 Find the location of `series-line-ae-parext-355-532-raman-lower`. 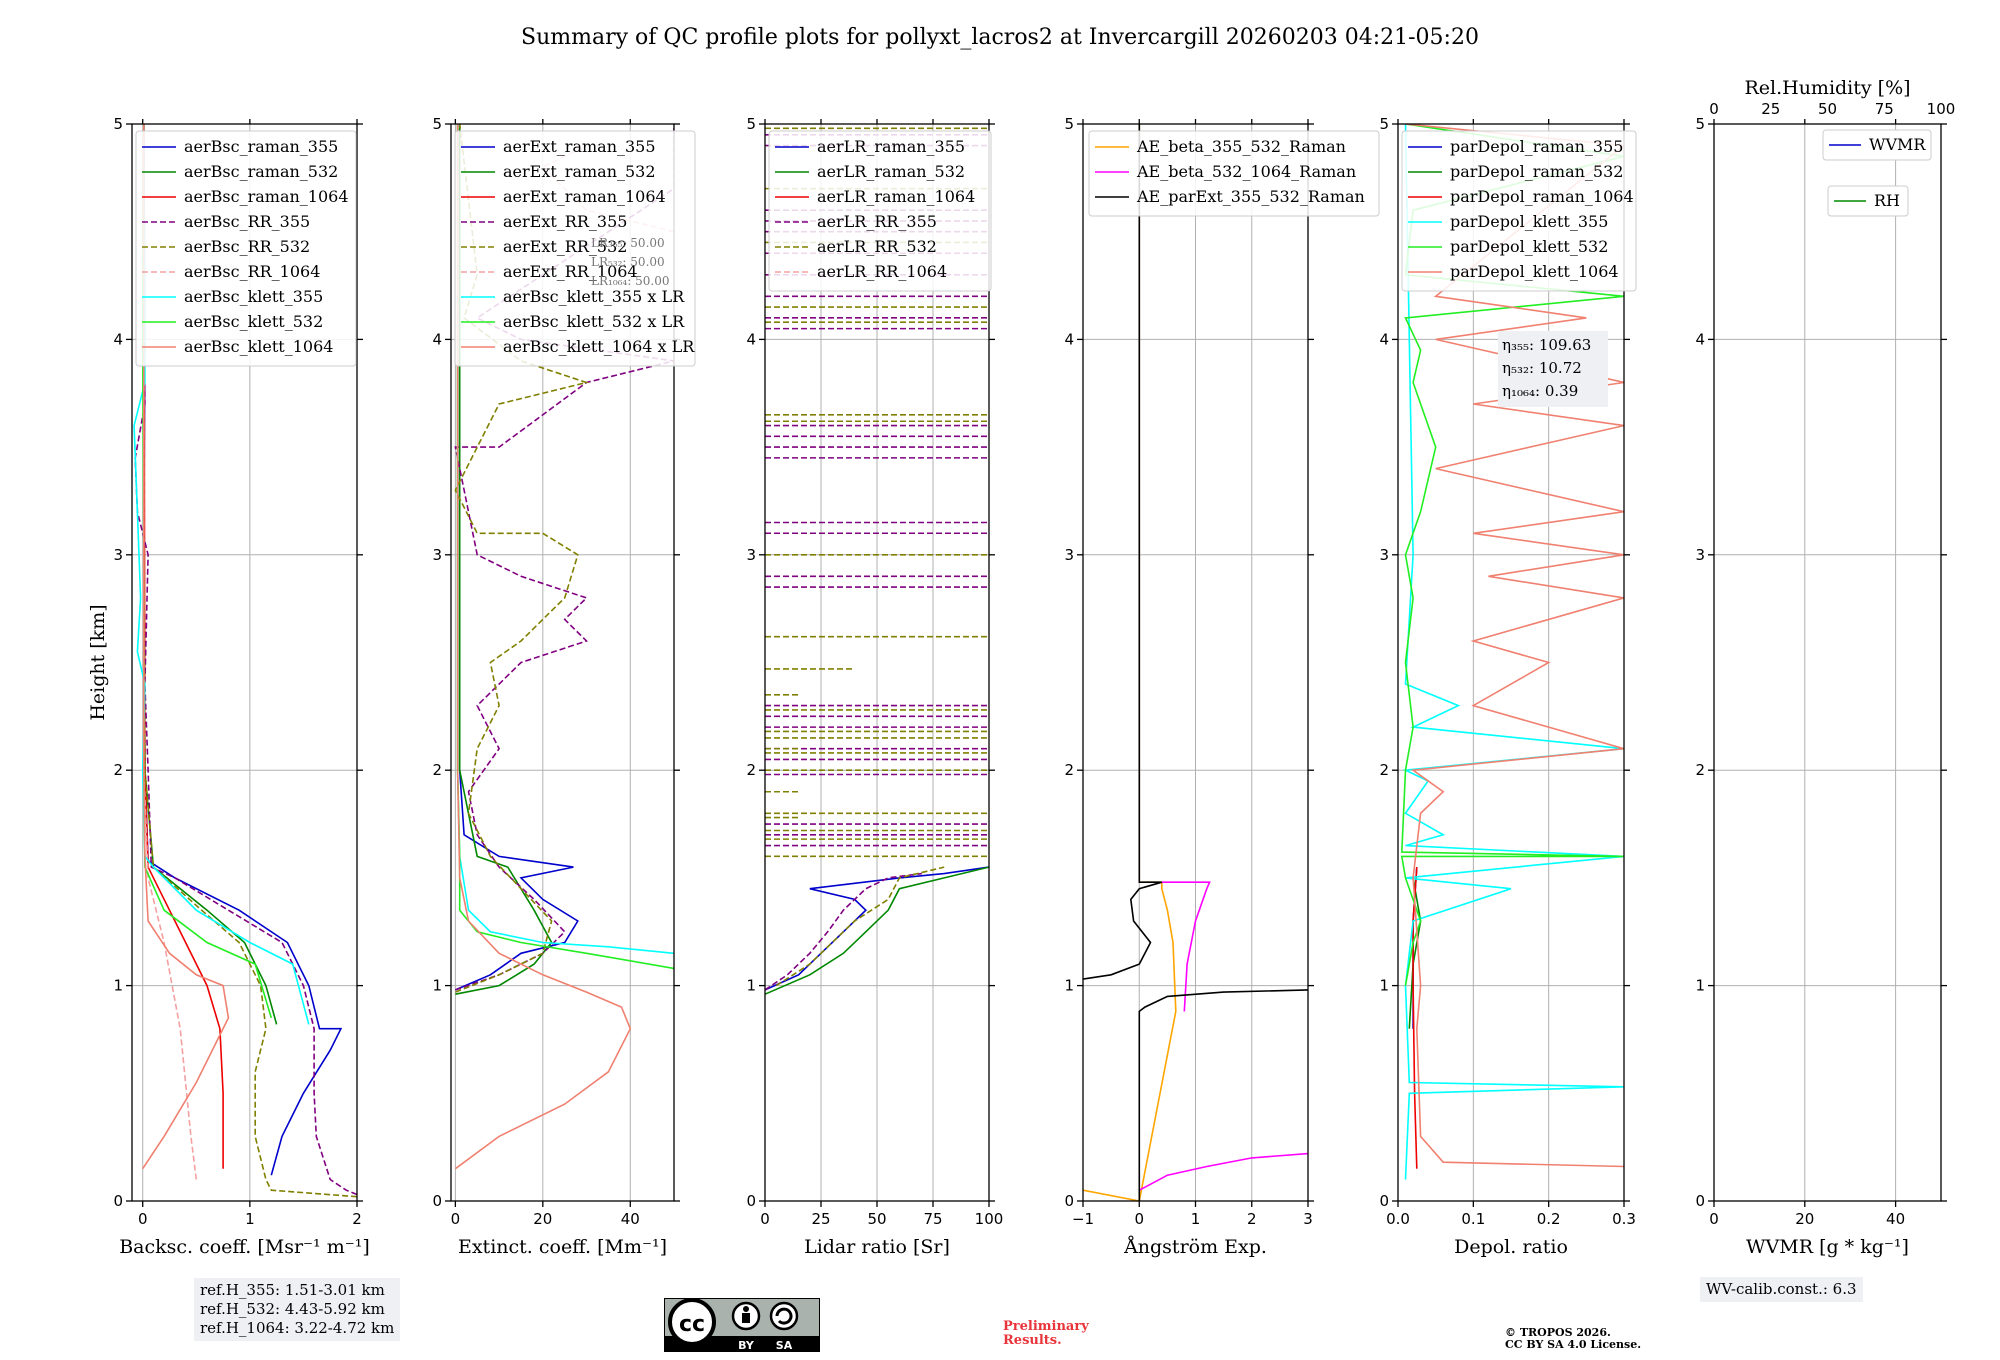

series-line-ae-parext-355-532-raman-lower is located at coordinates (1223, 1095).